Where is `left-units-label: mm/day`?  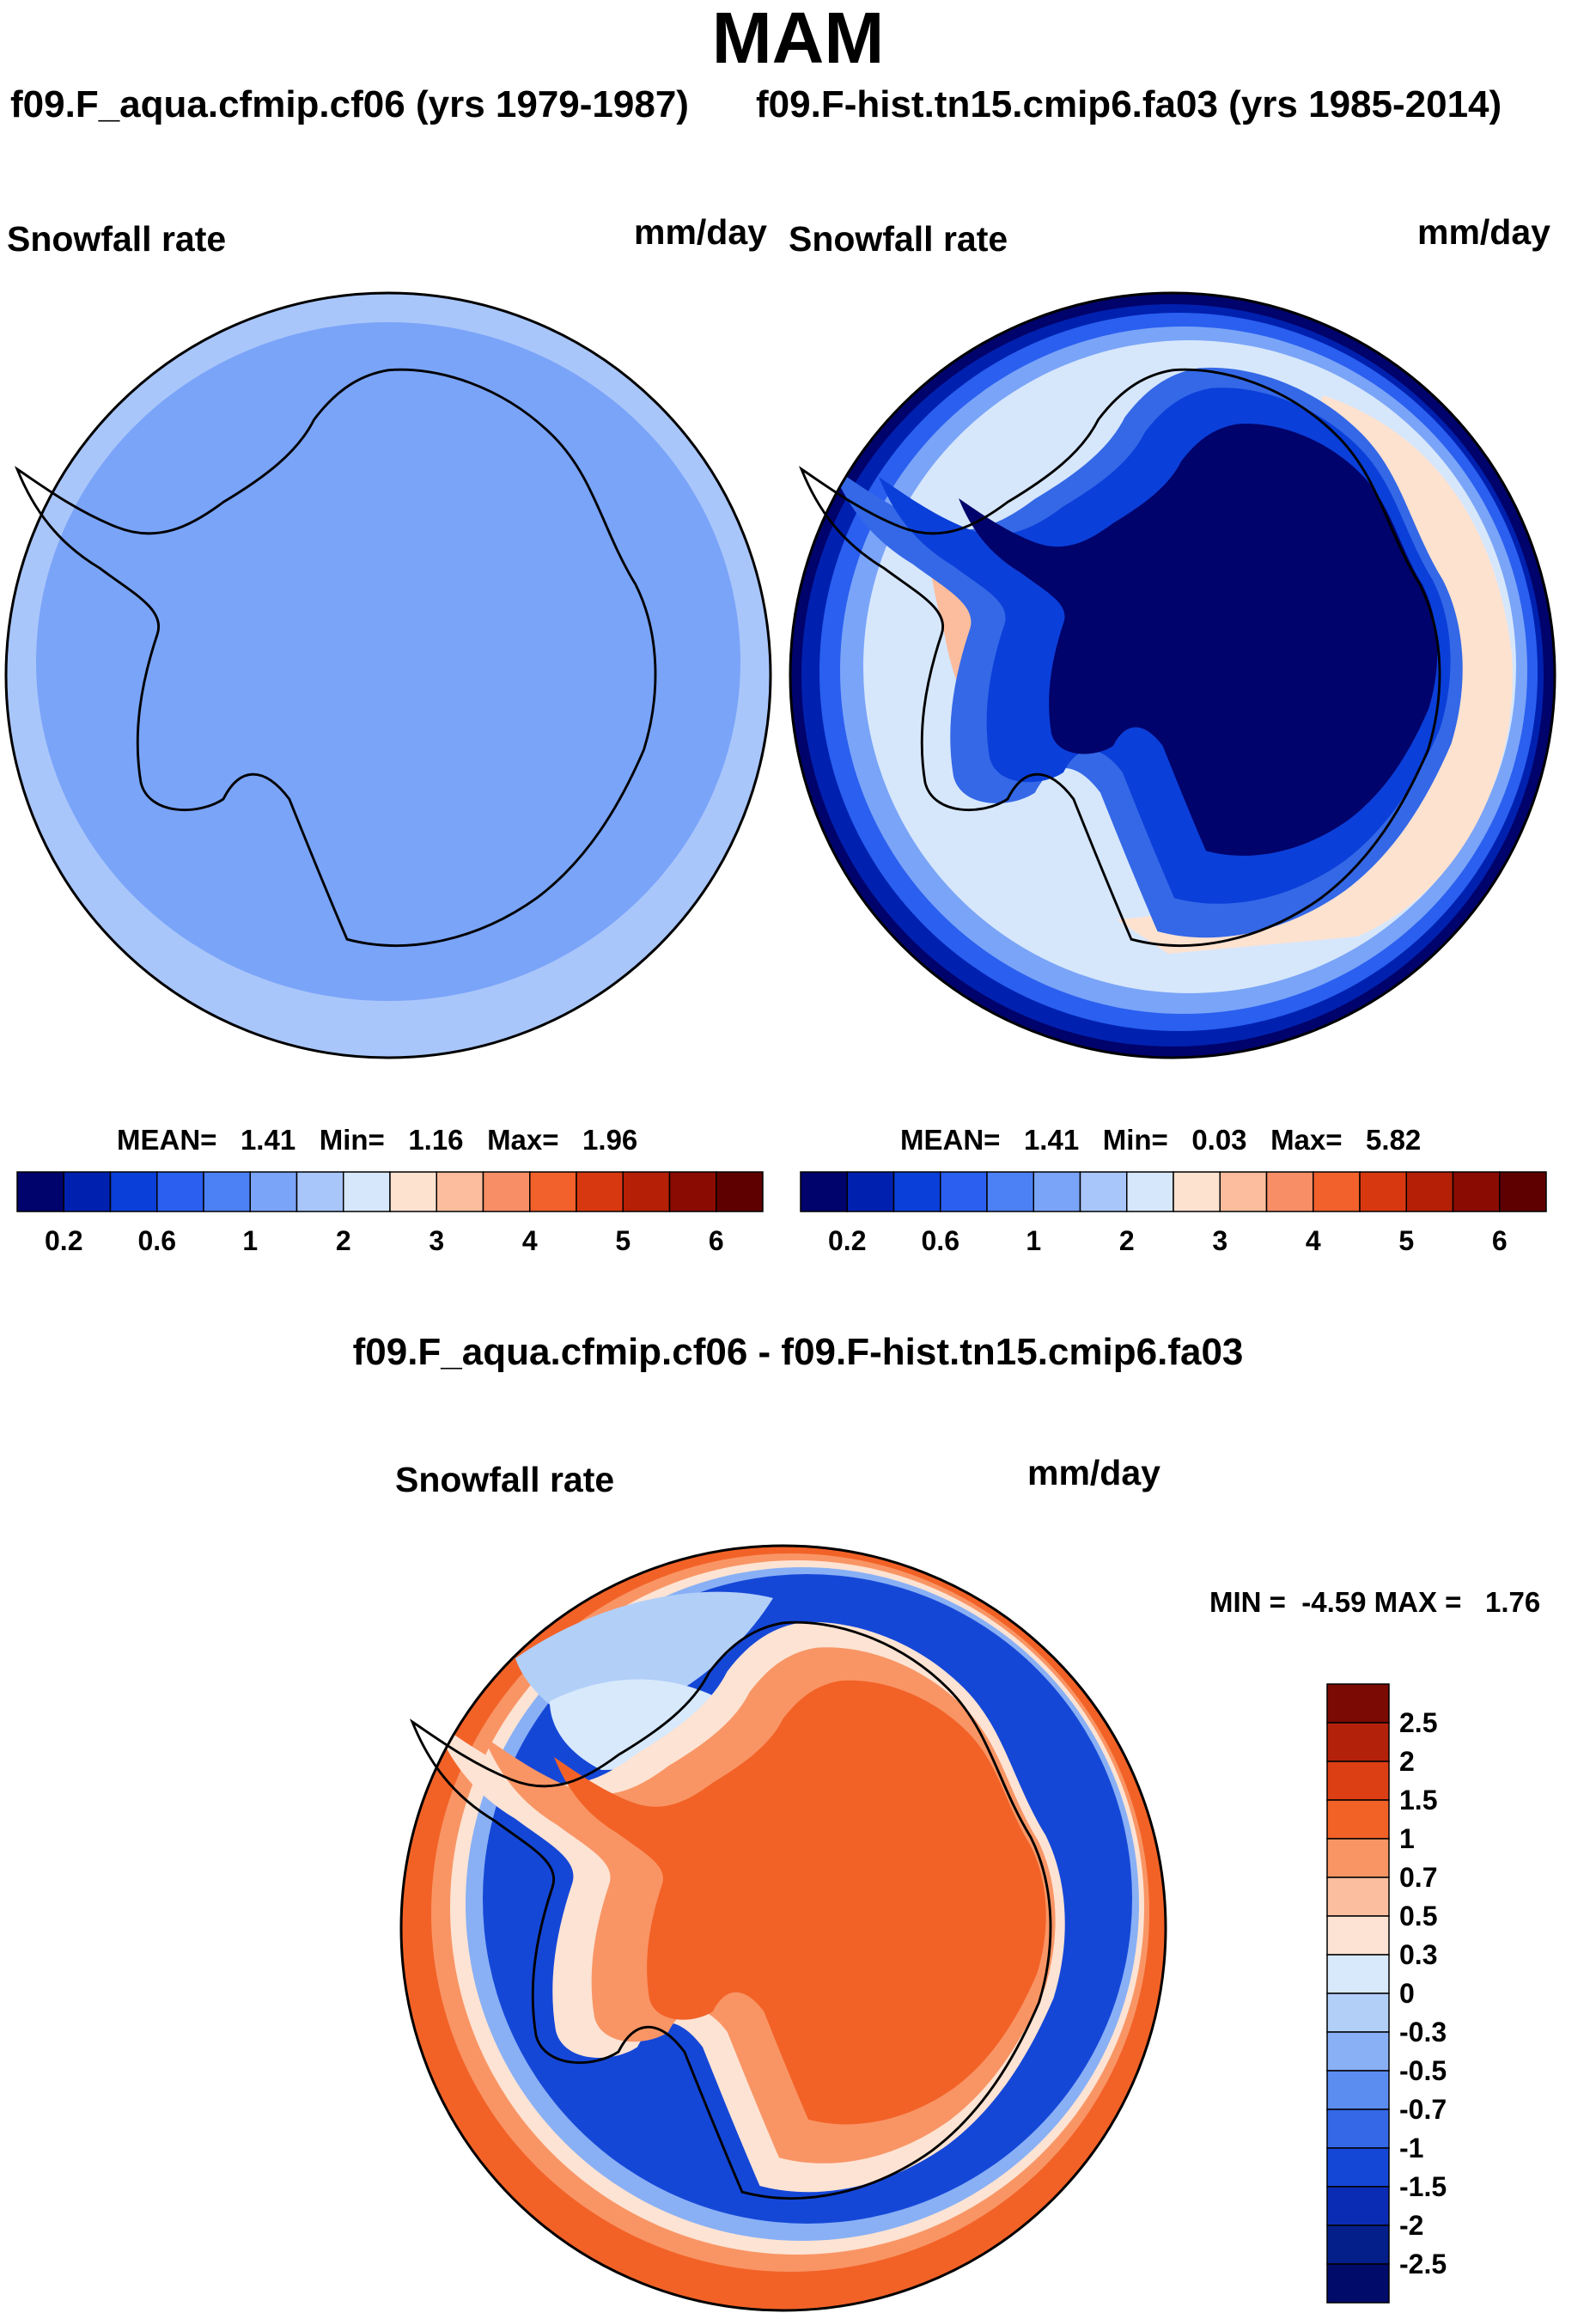
left-units-label: mm/day is located at coordinates (700, 232).